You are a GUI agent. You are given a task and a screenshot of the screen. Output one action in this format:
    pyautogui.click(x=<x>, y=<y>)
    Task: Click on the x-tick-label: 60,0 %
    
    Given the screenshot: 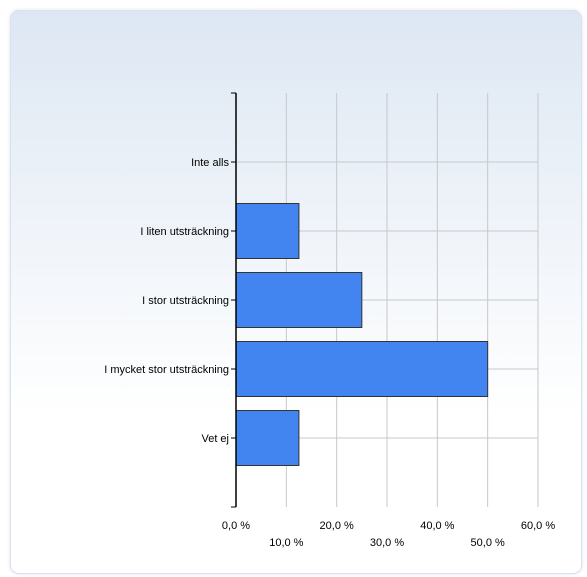 What is the action you would take?
    pyautogui.click(x=538, y=526)
    